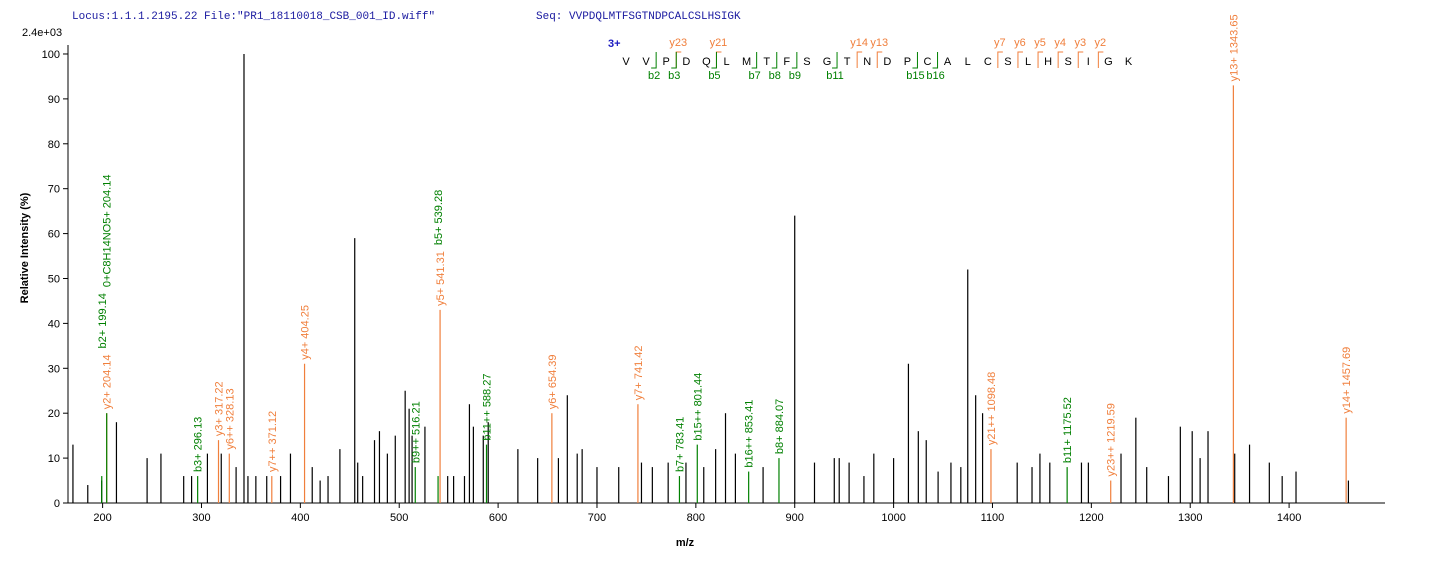  Describe the element at coordinates (300, 518) in the screenshot. I see `x-tick-label: 400` at that location.